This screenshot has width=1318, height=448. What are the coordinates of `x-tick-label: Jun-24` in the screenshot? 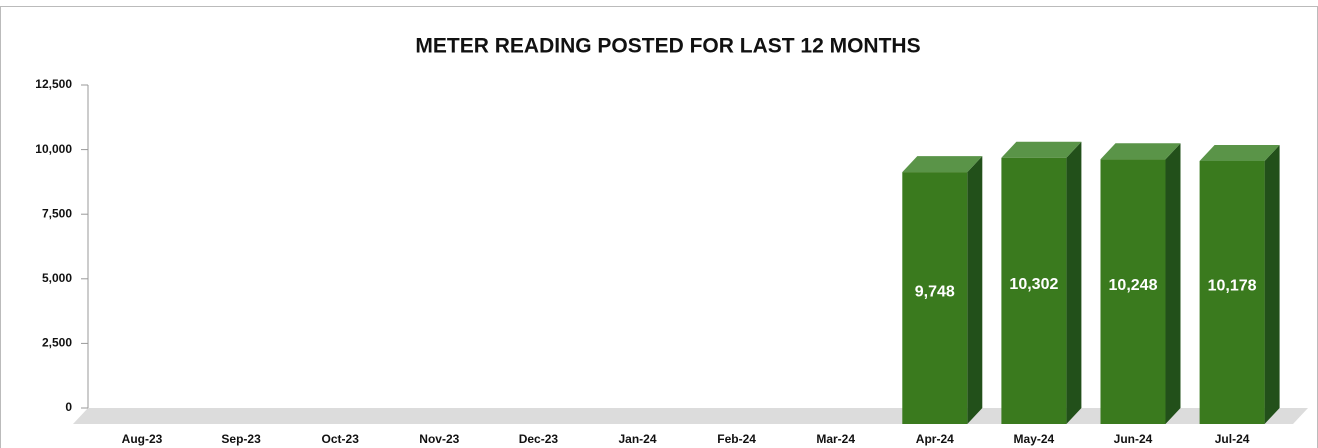 It's located at (1133, 439).